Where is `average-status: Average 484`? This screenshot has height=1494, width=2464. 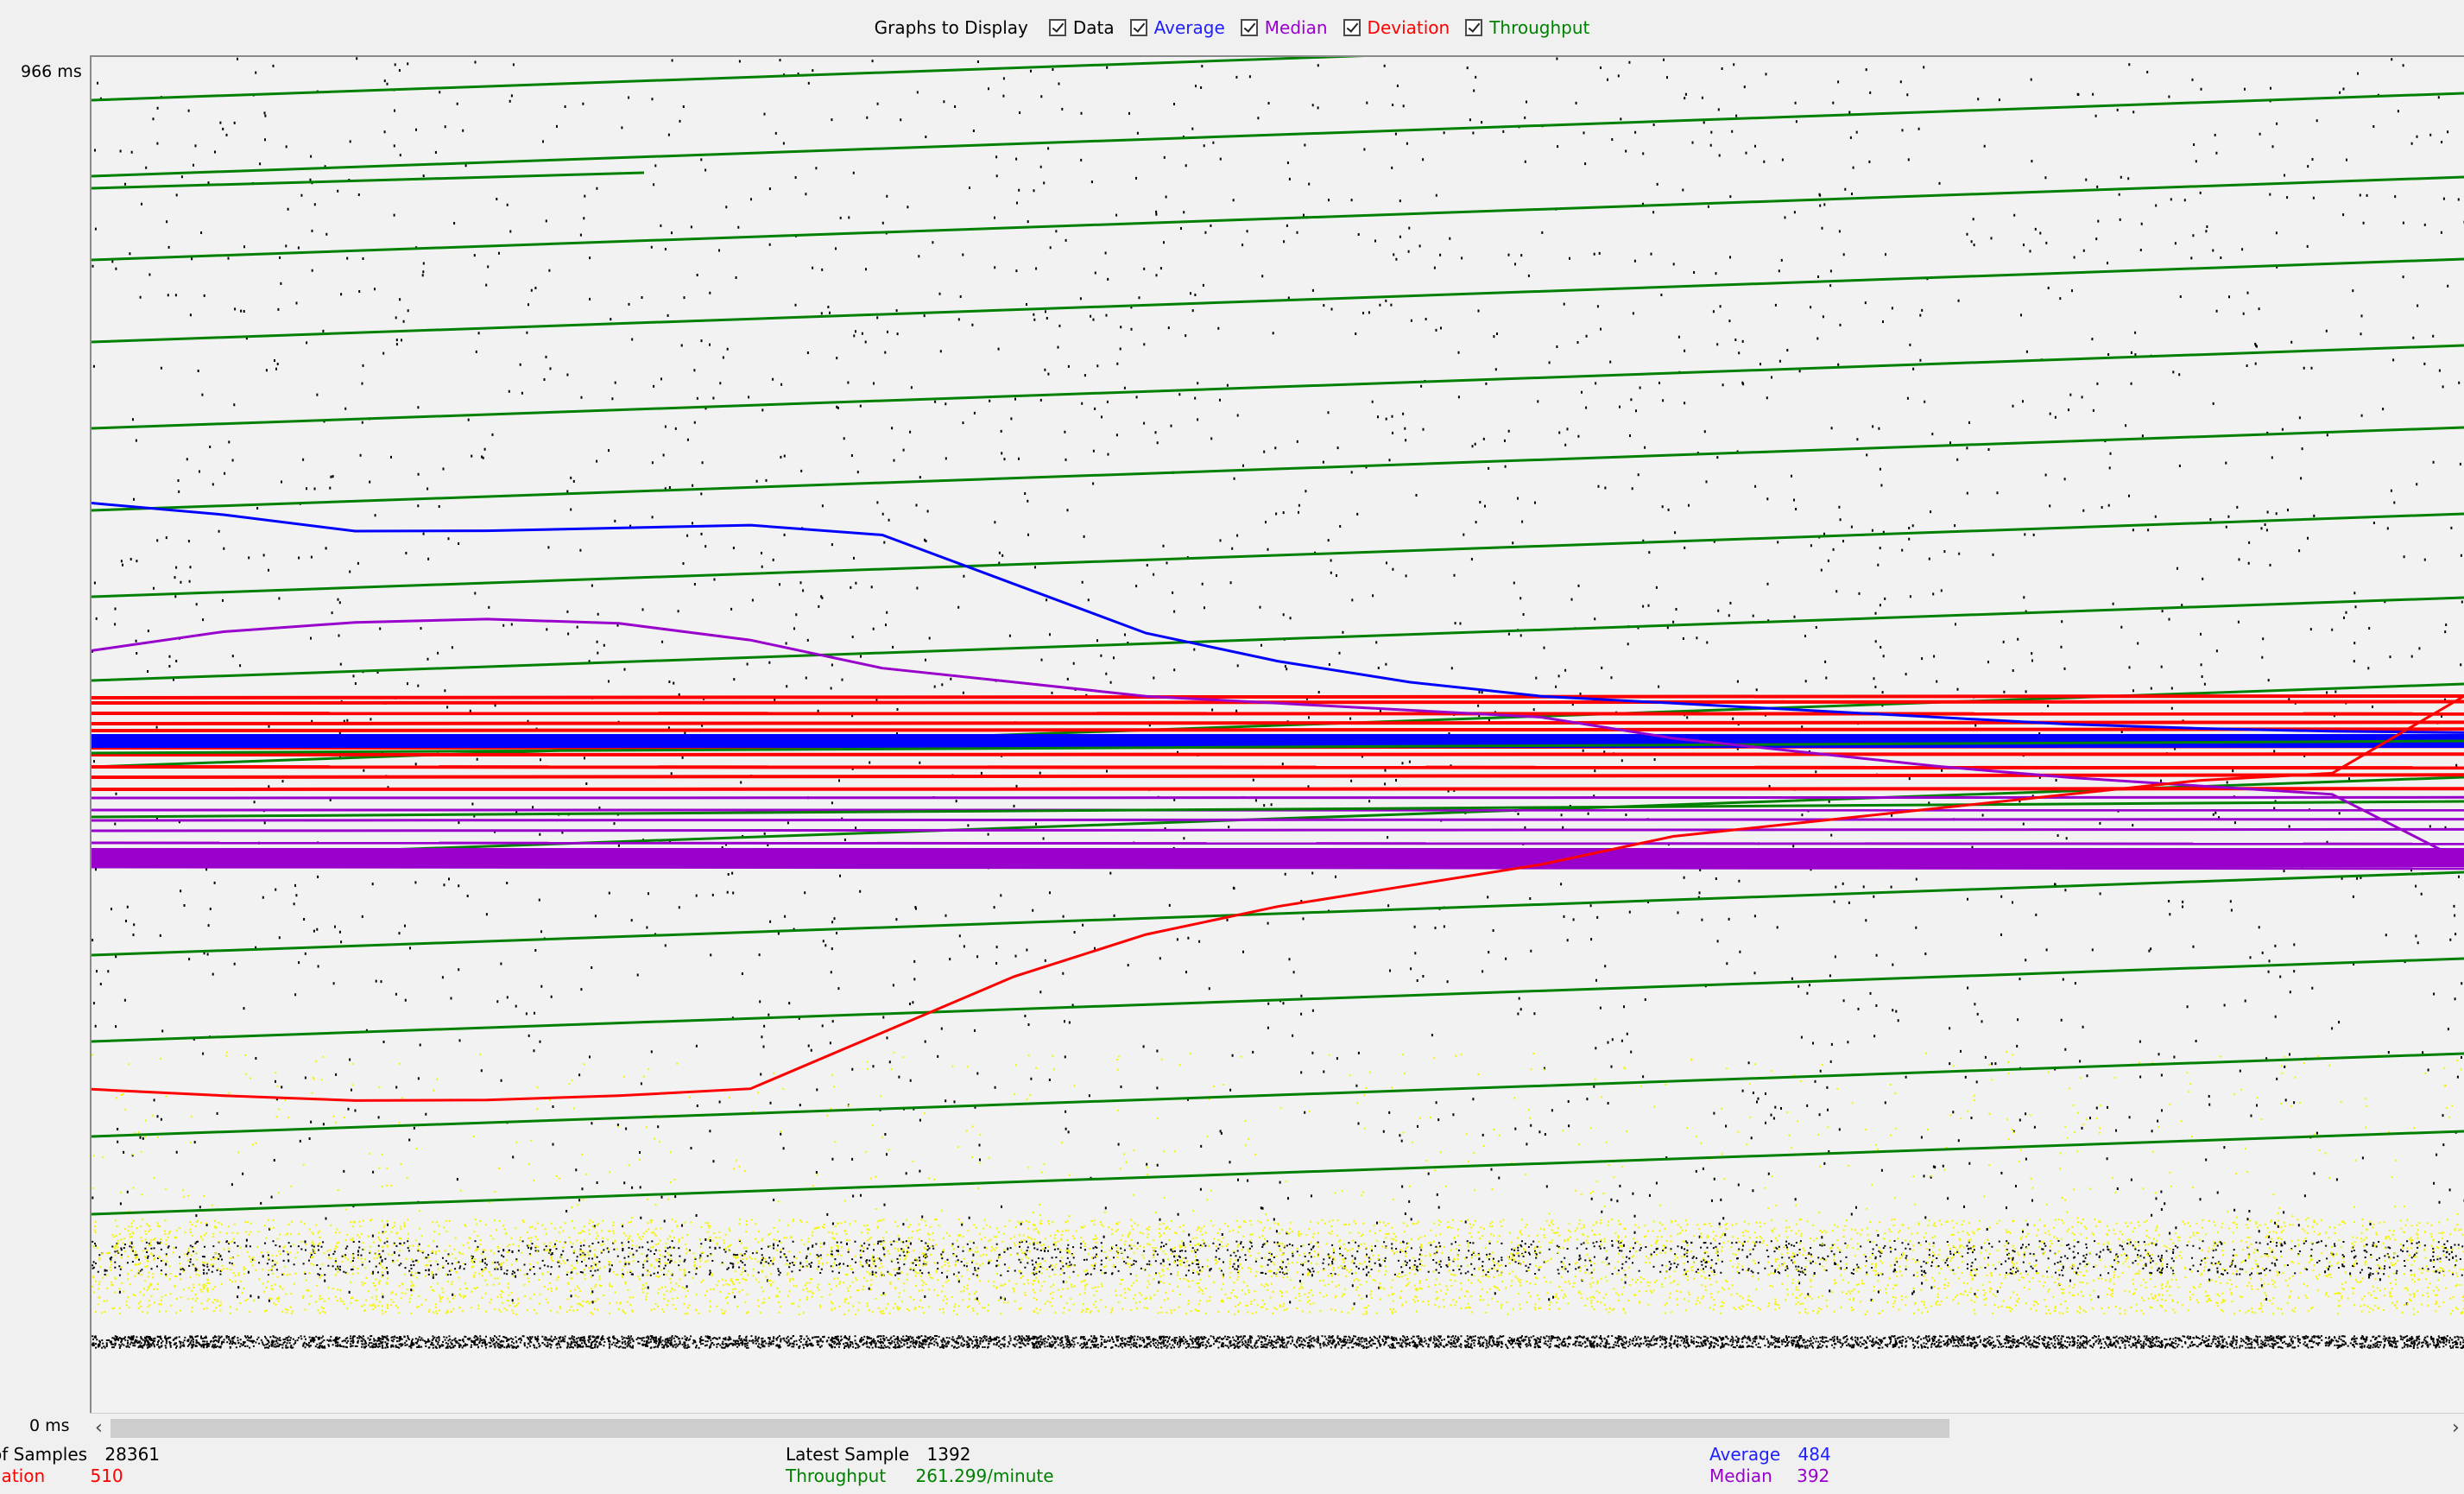 average-status: Average 484 is located at coordinates (1770, 1454).